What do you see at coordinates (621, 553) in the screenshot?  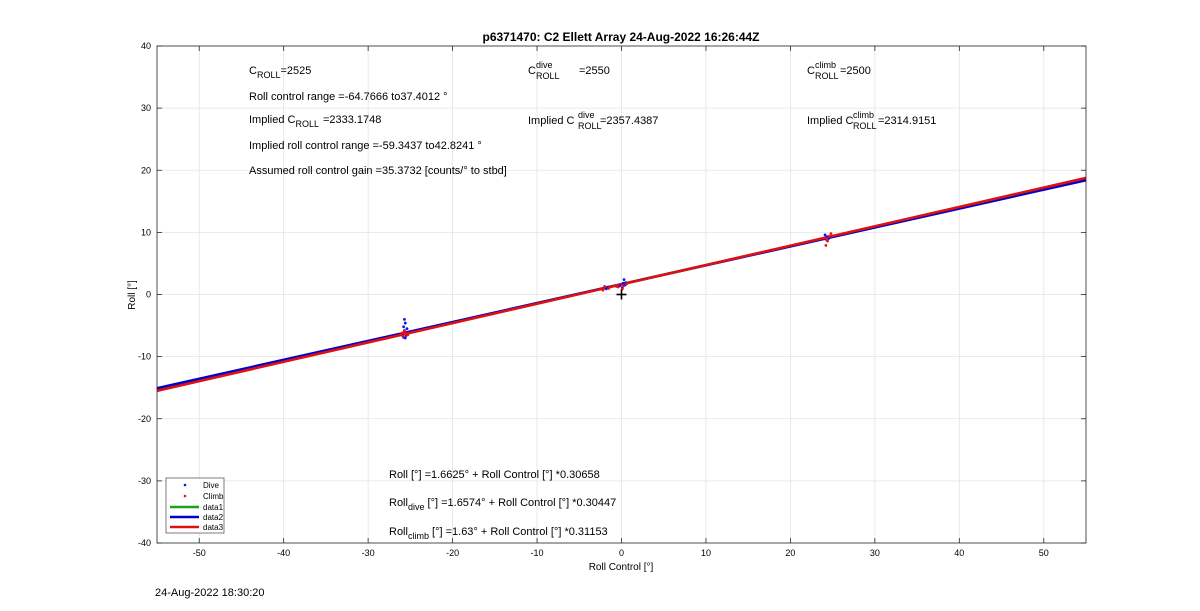 I see `x-tick-label: 0` at bounding box center [621, 553].